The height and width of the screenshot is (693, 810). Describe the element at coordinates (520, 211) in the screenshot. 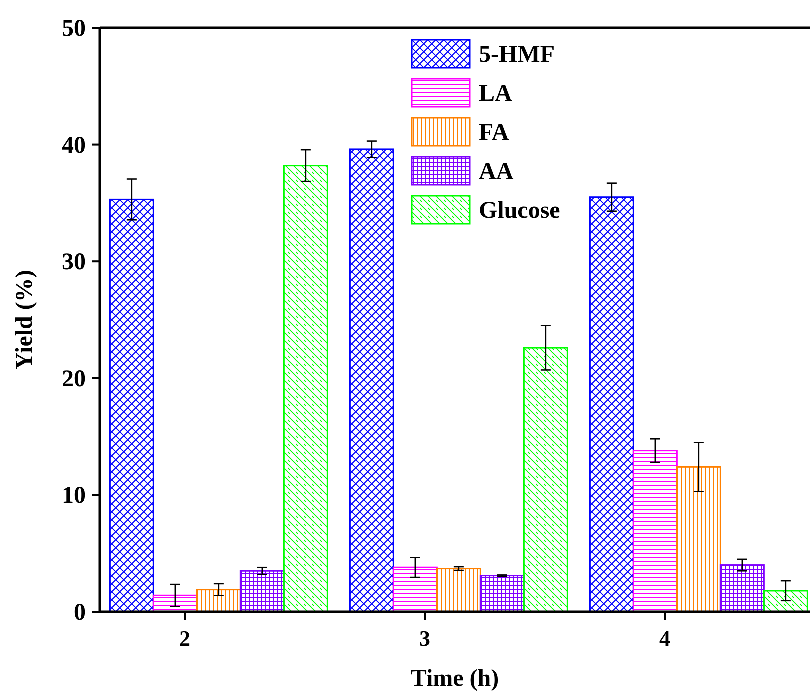

I see `legend-label: Glucose` at that location.